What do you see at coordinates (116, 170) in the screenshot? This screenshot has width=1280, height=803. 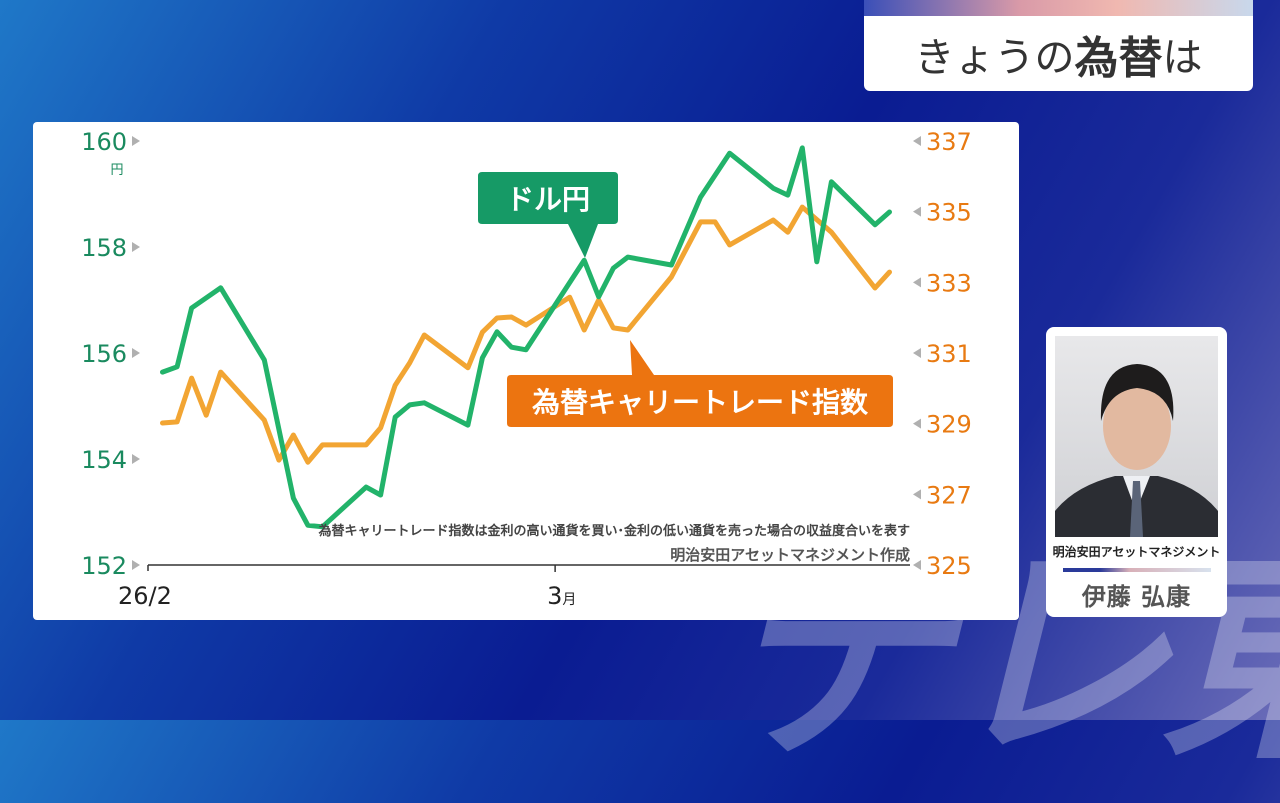 I see `left-axis-unit: 円` at bounding box center [116, 170].